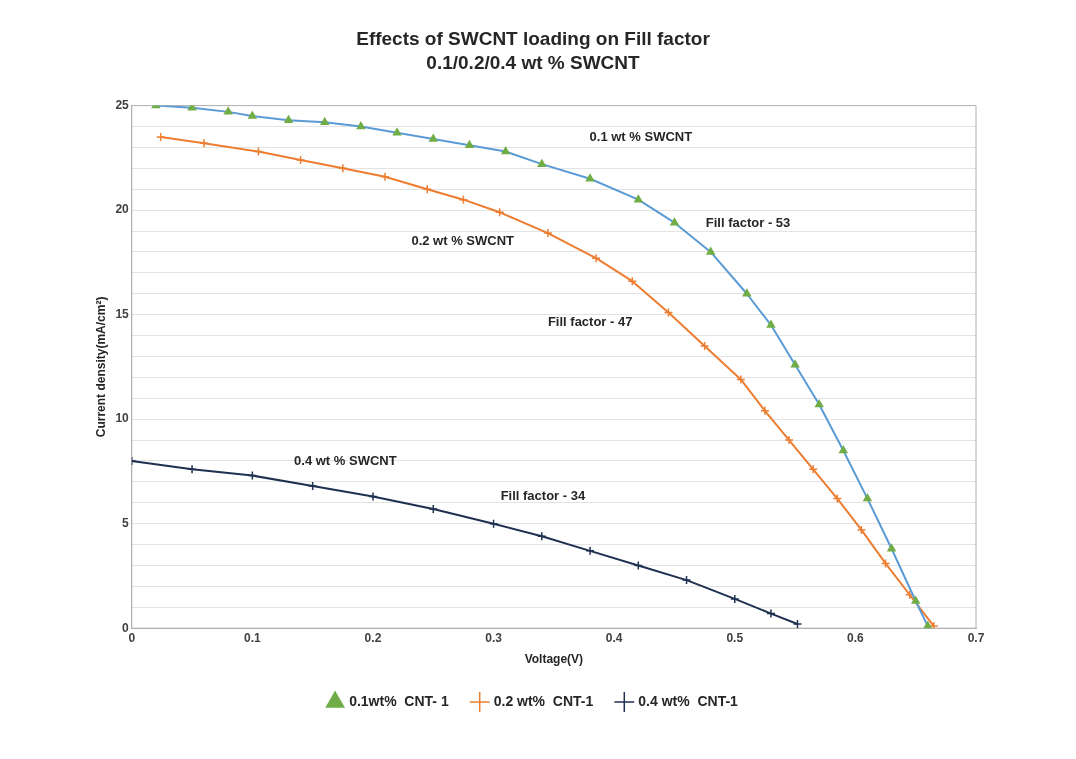  Describe the element at coordinates (126, 522) in the screenshot. I see `y-tick-label: 5` at that location.